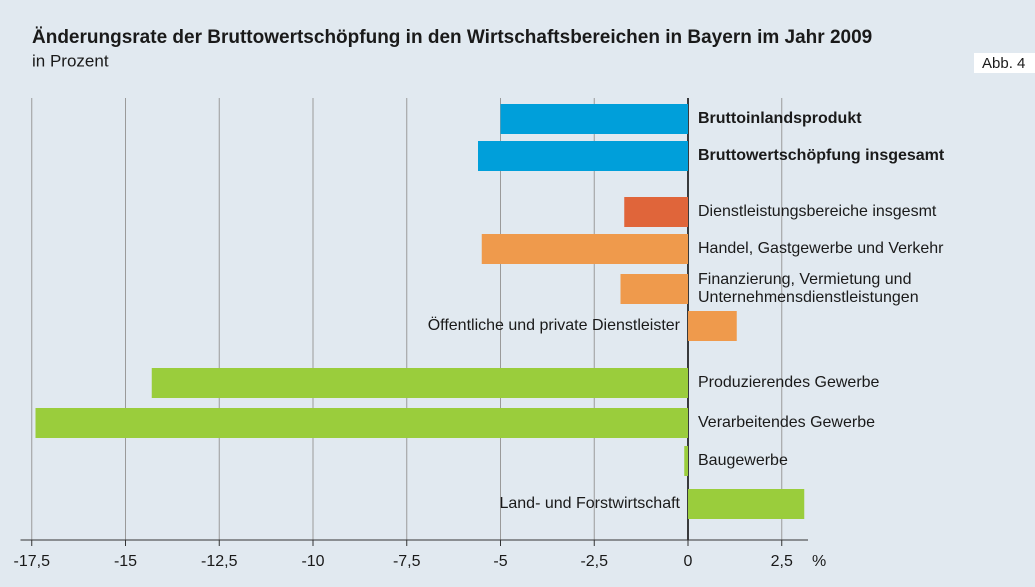 The height and width of the screenshot is (587, 1035). I want to click on category-label: Dienstleistungsbereiche insgesmt, so click(817, 211).